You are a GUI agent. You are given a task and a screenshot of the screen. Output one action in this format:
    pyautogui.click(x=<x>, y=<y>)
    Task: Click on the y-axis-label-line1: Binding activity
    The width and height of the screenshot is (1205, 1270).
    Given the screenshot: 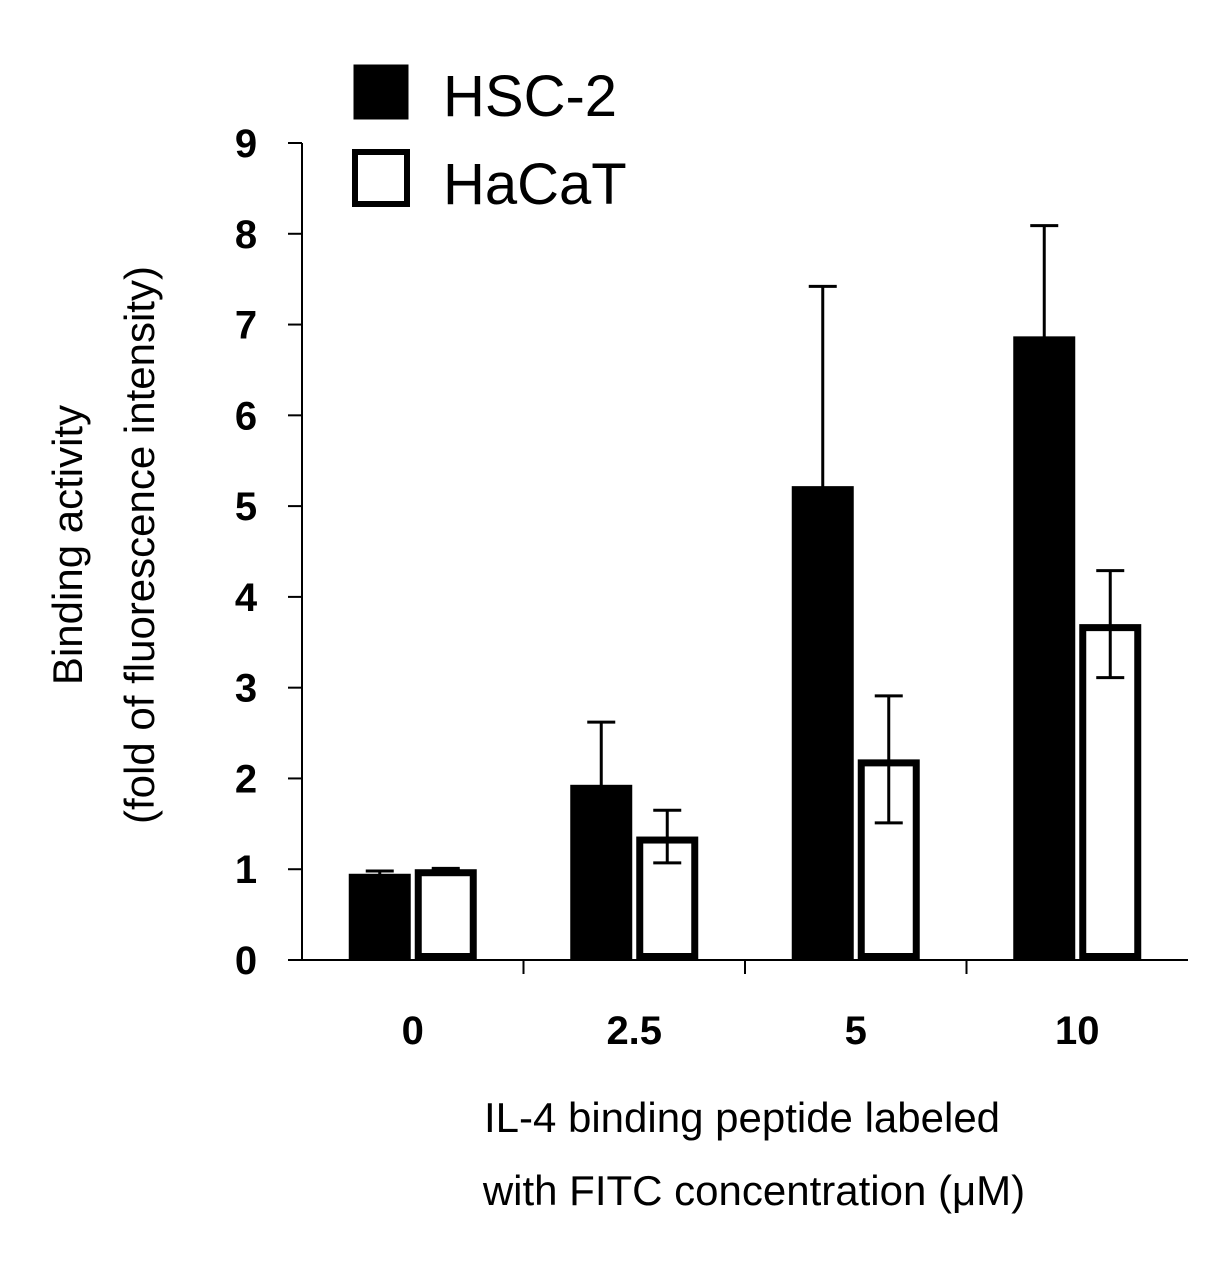 What is the action you would take?
    pyautogui.click(x=67, y=545)
    